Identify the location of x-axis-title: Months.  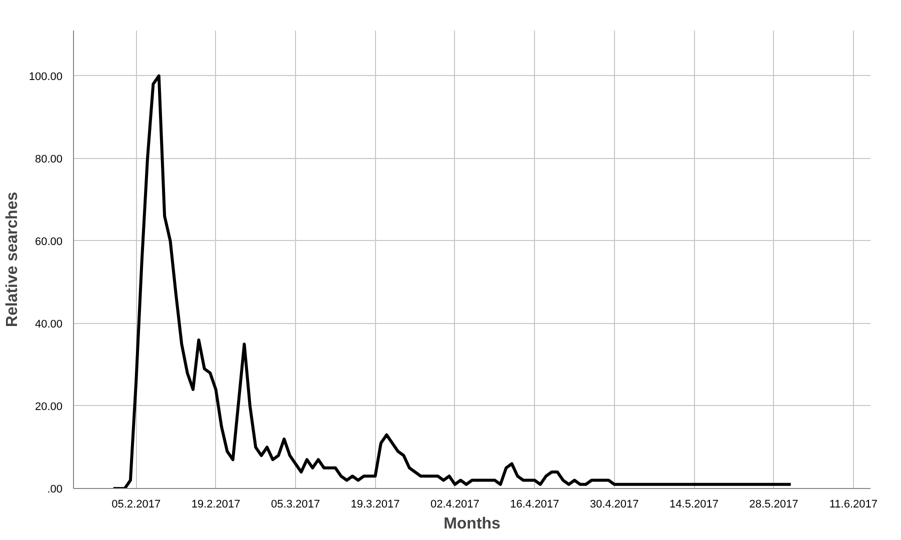
(472, 524).